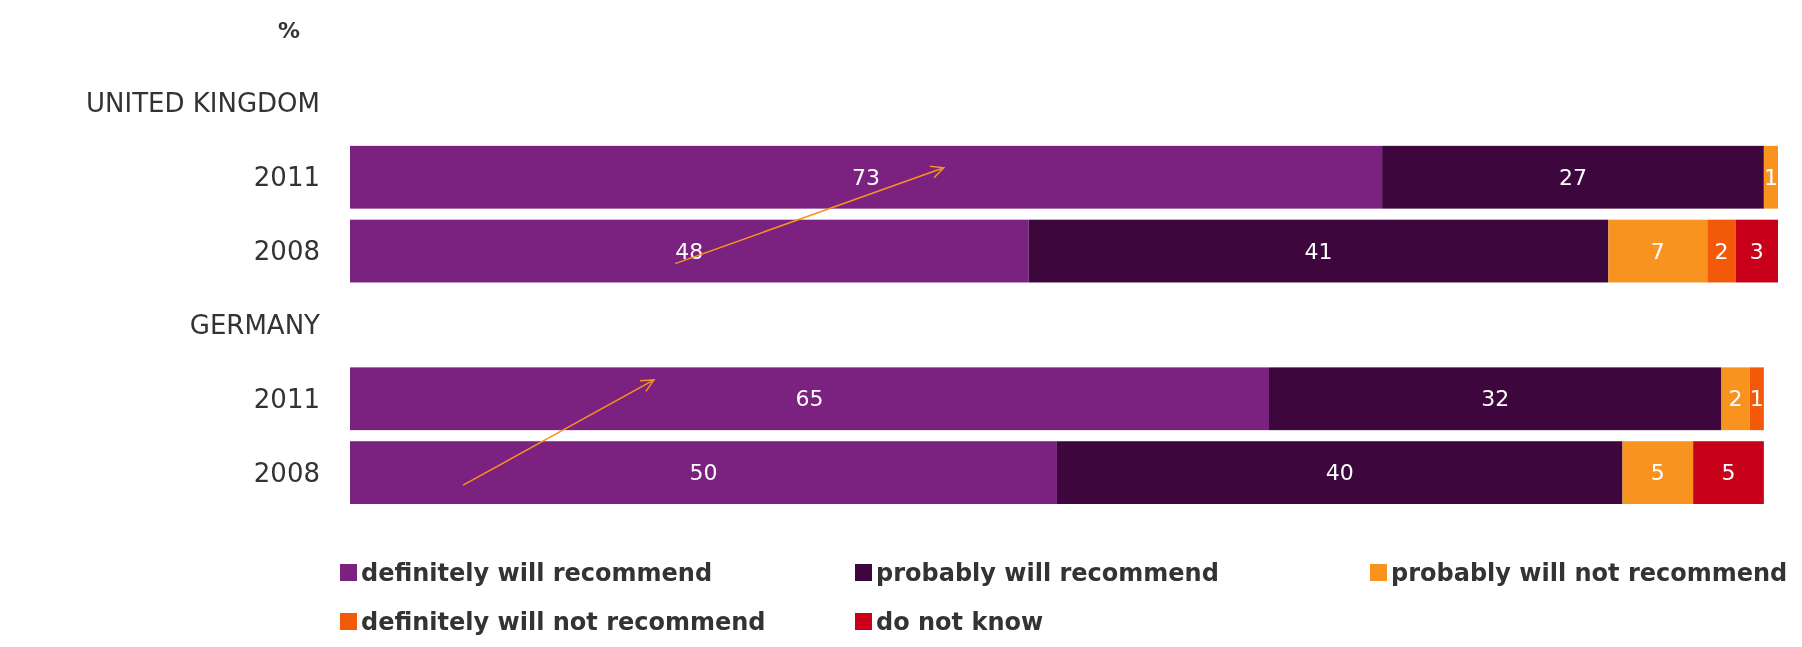  I want to click on y-tick-label: GERMANY, so click(255, 325).